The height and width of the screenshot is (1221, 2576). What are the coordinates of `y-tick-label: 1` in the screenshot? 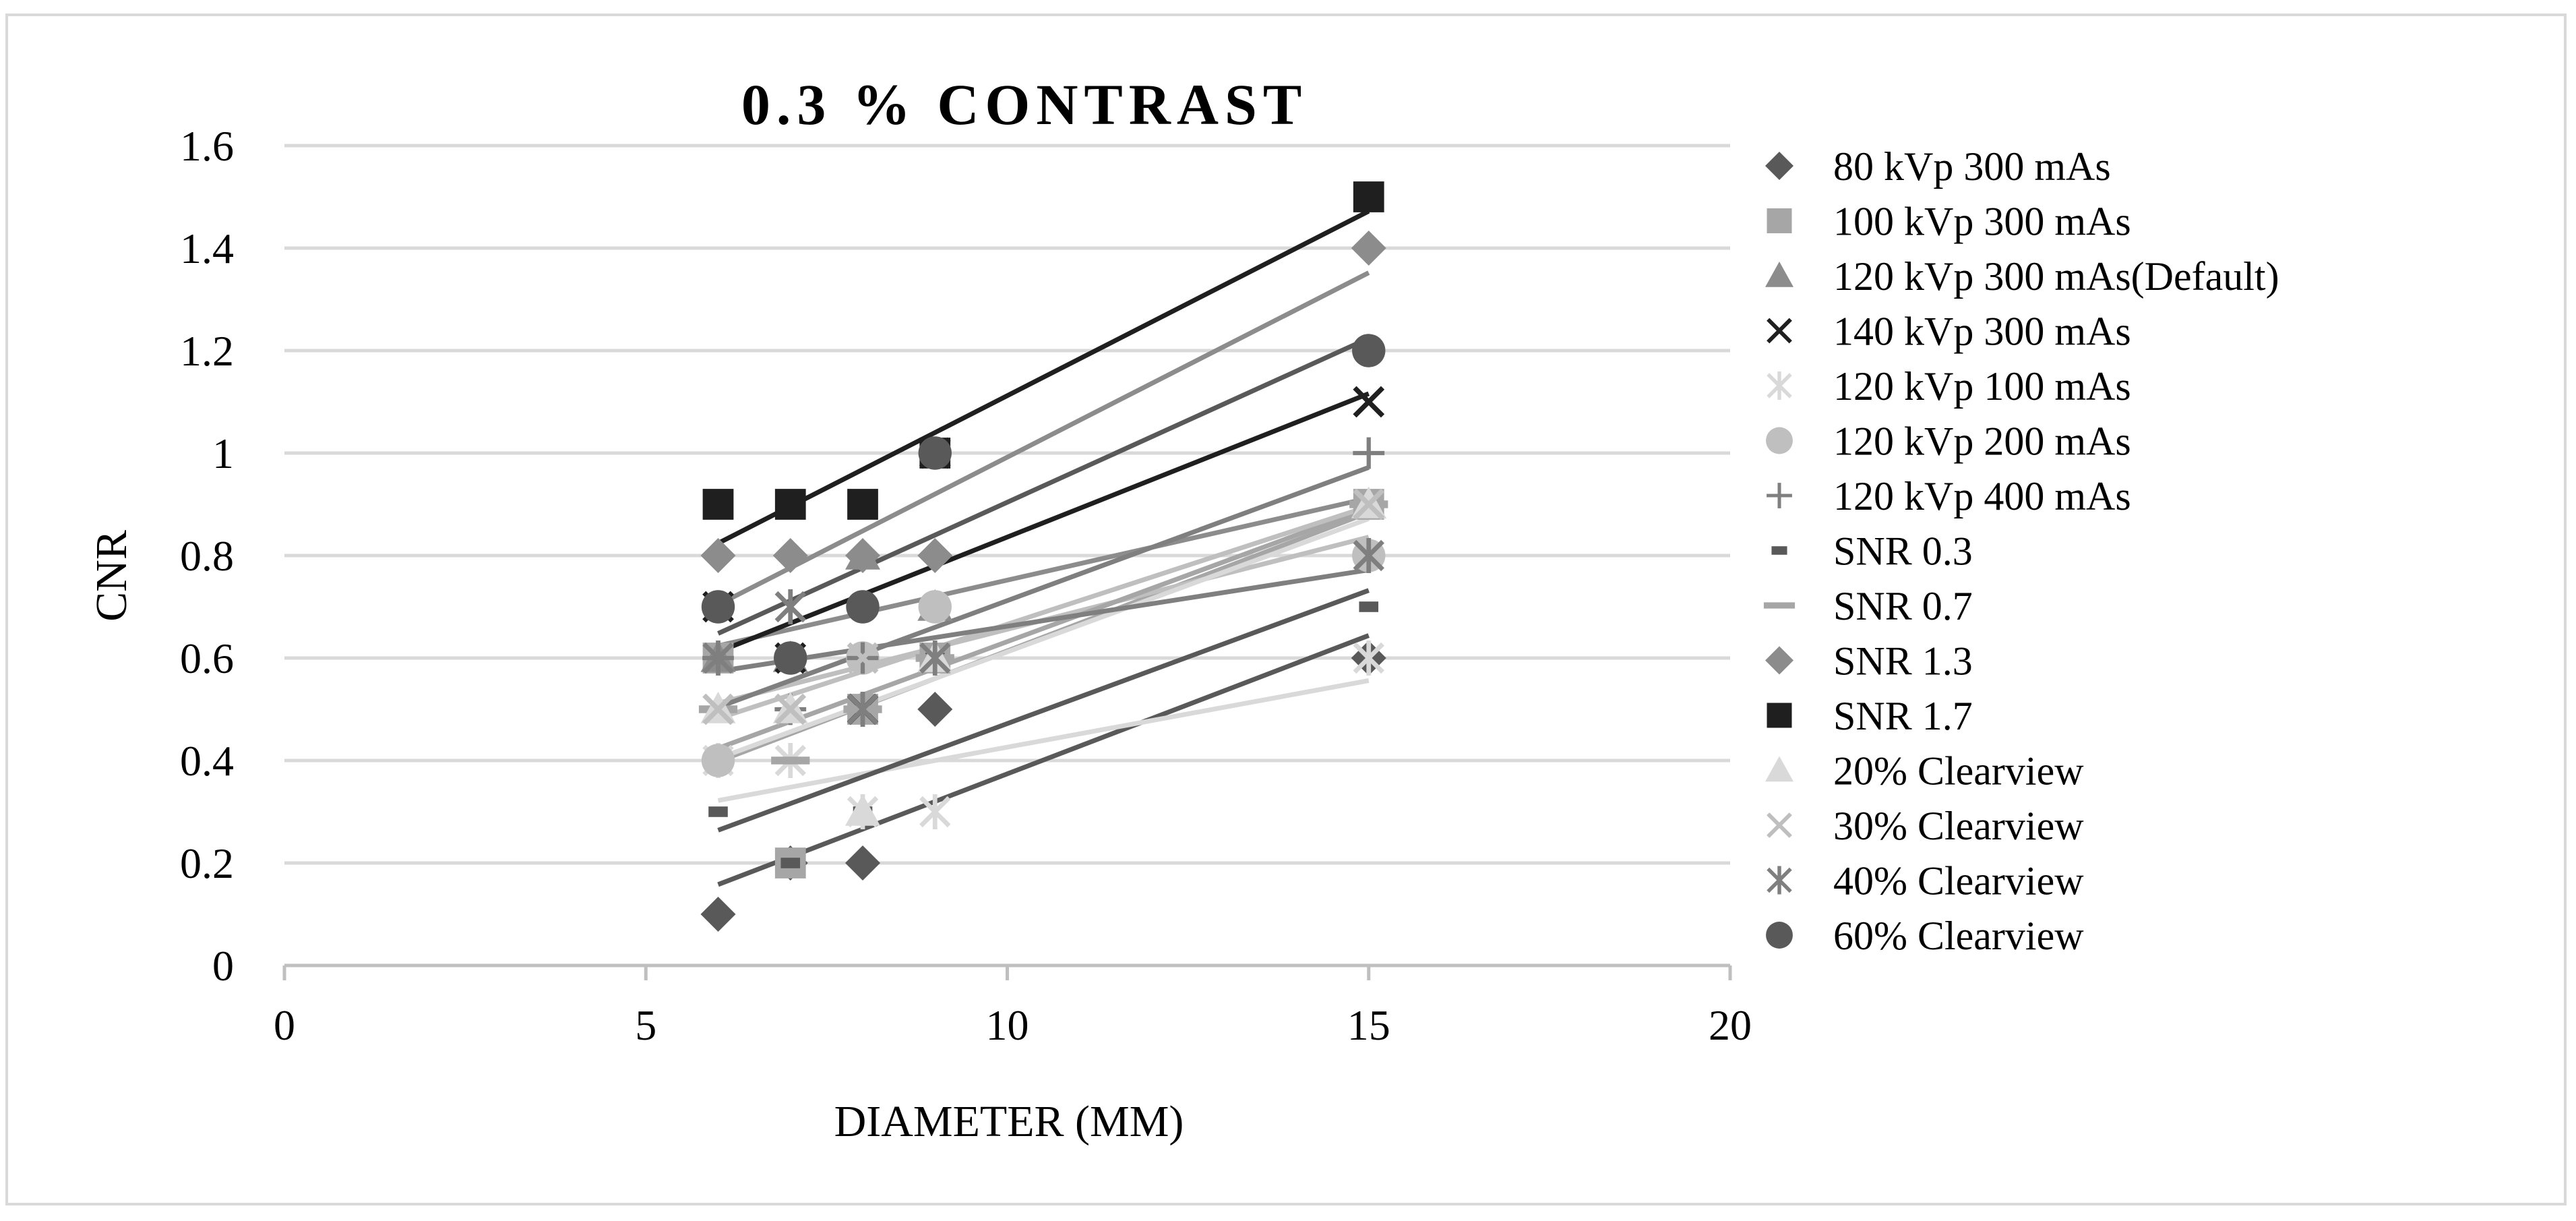 It's located at (223, 453).